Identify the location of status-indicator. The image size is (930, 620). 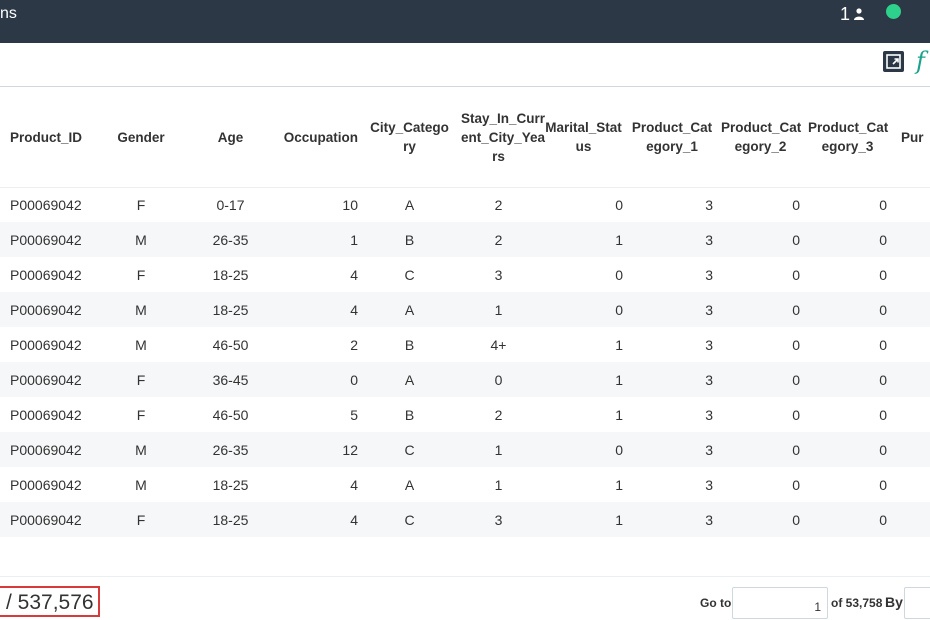
(893, 11).